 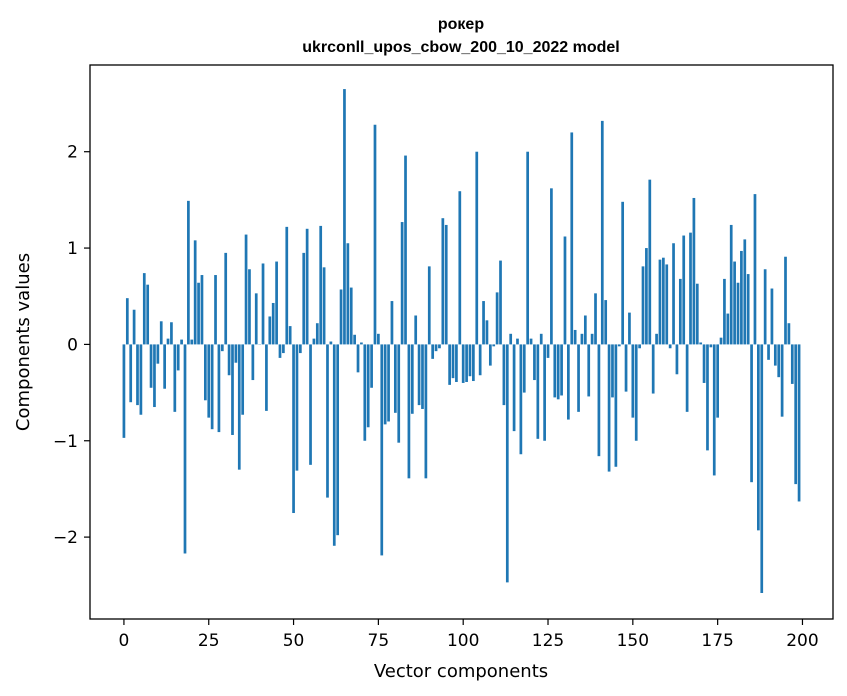 I want to click on x-tick-label: 50, so click(x=294, y=641).